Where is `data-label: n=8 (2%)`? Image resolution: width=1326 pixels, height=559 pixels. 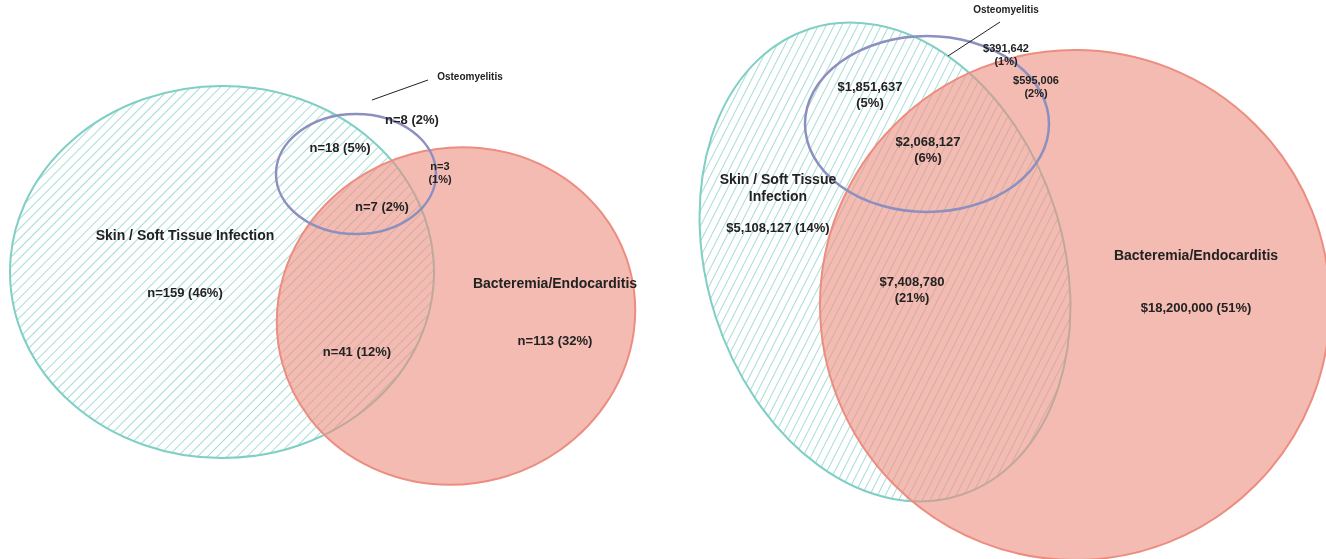 data-label: n=8 (2%) is located at coordinates (412, 119).